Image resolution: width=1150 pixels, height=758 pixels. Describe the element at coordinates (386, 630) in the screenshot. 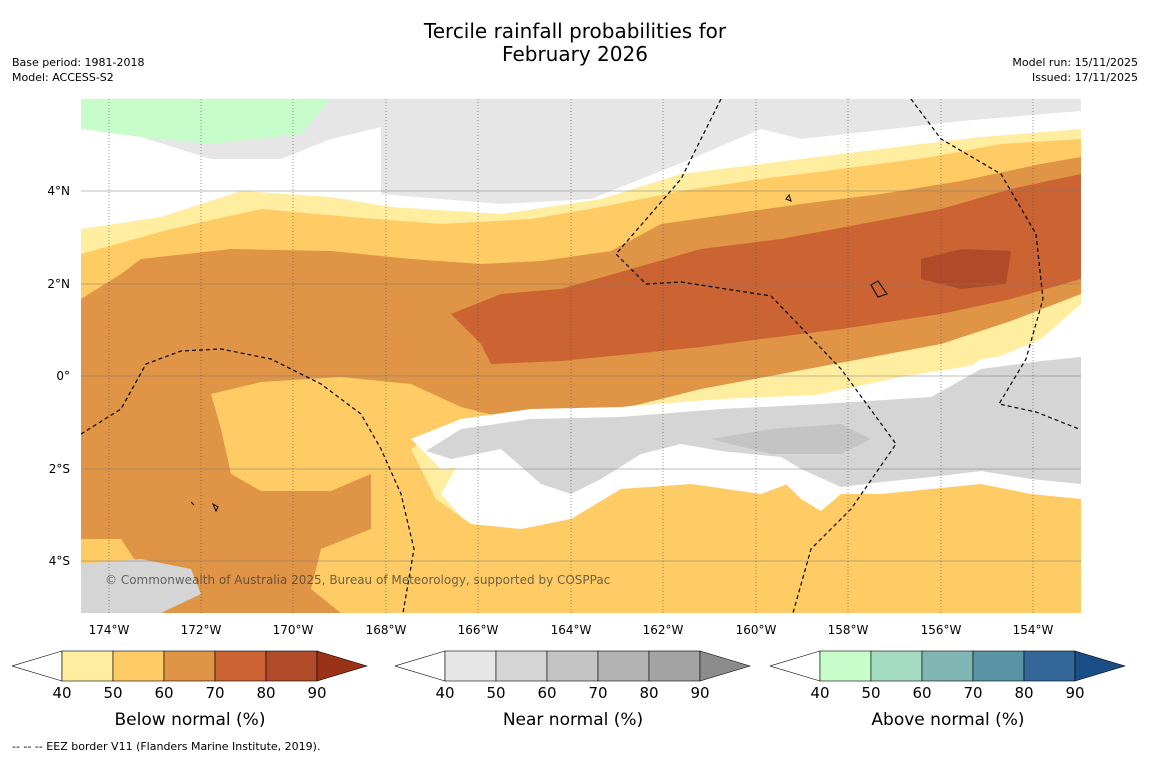

I see `longitude-label-168w: 168°W` at that location.